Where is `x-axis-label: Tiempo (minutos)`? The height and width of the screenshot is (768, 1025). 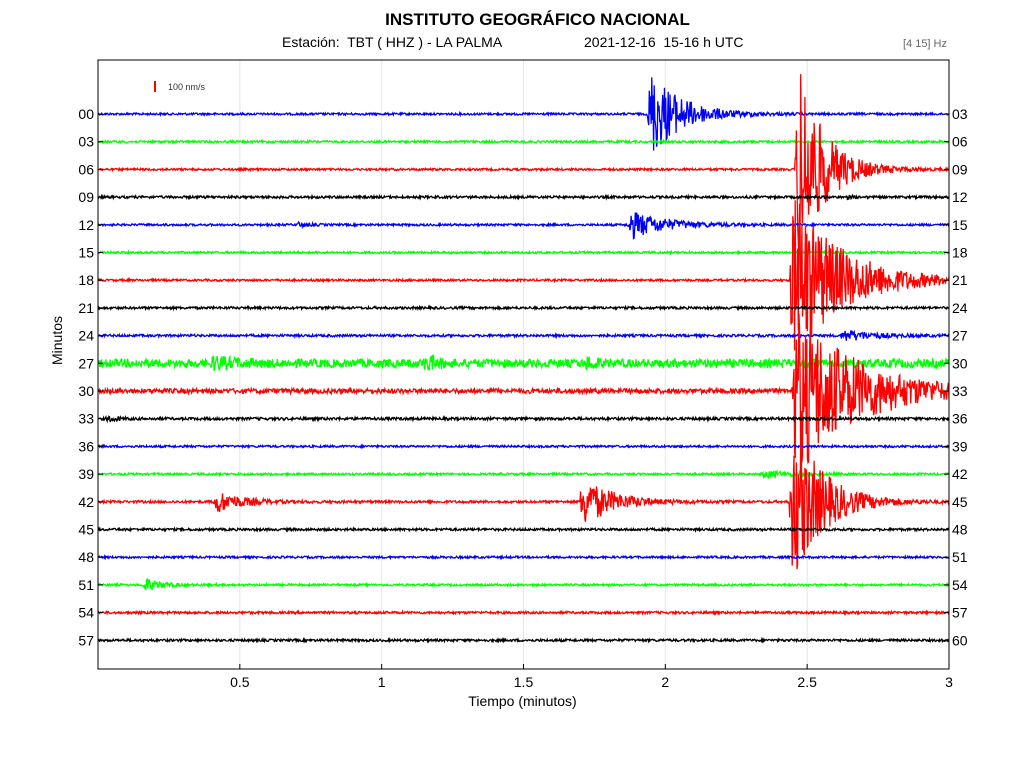 x-axis-label: Tiempo (minutos) is located at coordinates (522, 701).